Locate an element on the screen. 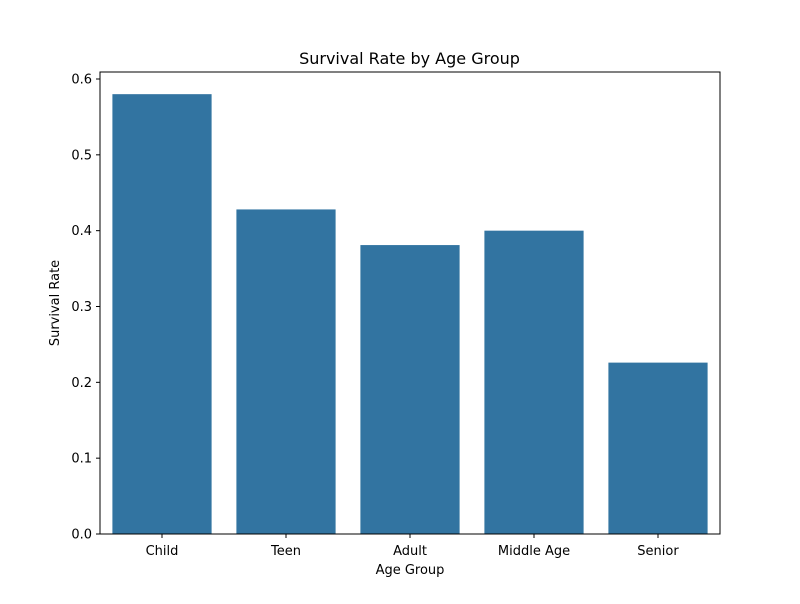  y-tick-label: 0.5 is located at coordinates (81, 155).